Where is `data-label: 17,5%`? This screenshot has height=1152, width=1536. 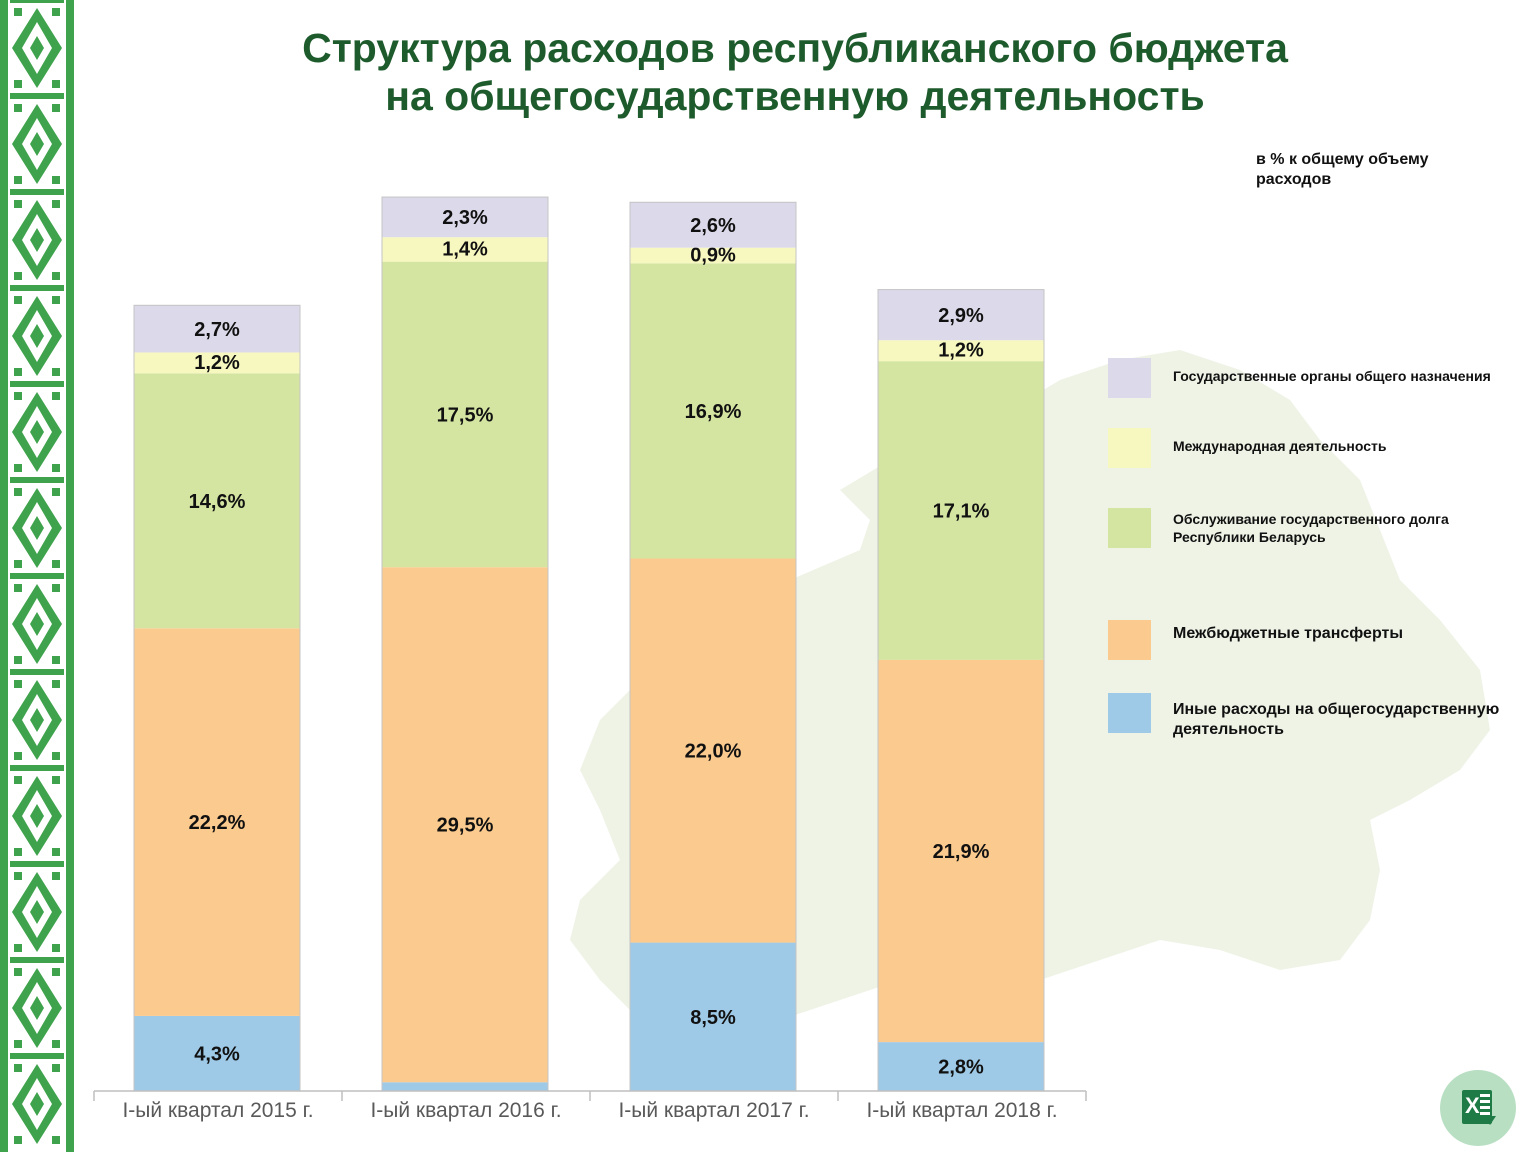 data-label: 17,5% is located at coordinates (465, 415).